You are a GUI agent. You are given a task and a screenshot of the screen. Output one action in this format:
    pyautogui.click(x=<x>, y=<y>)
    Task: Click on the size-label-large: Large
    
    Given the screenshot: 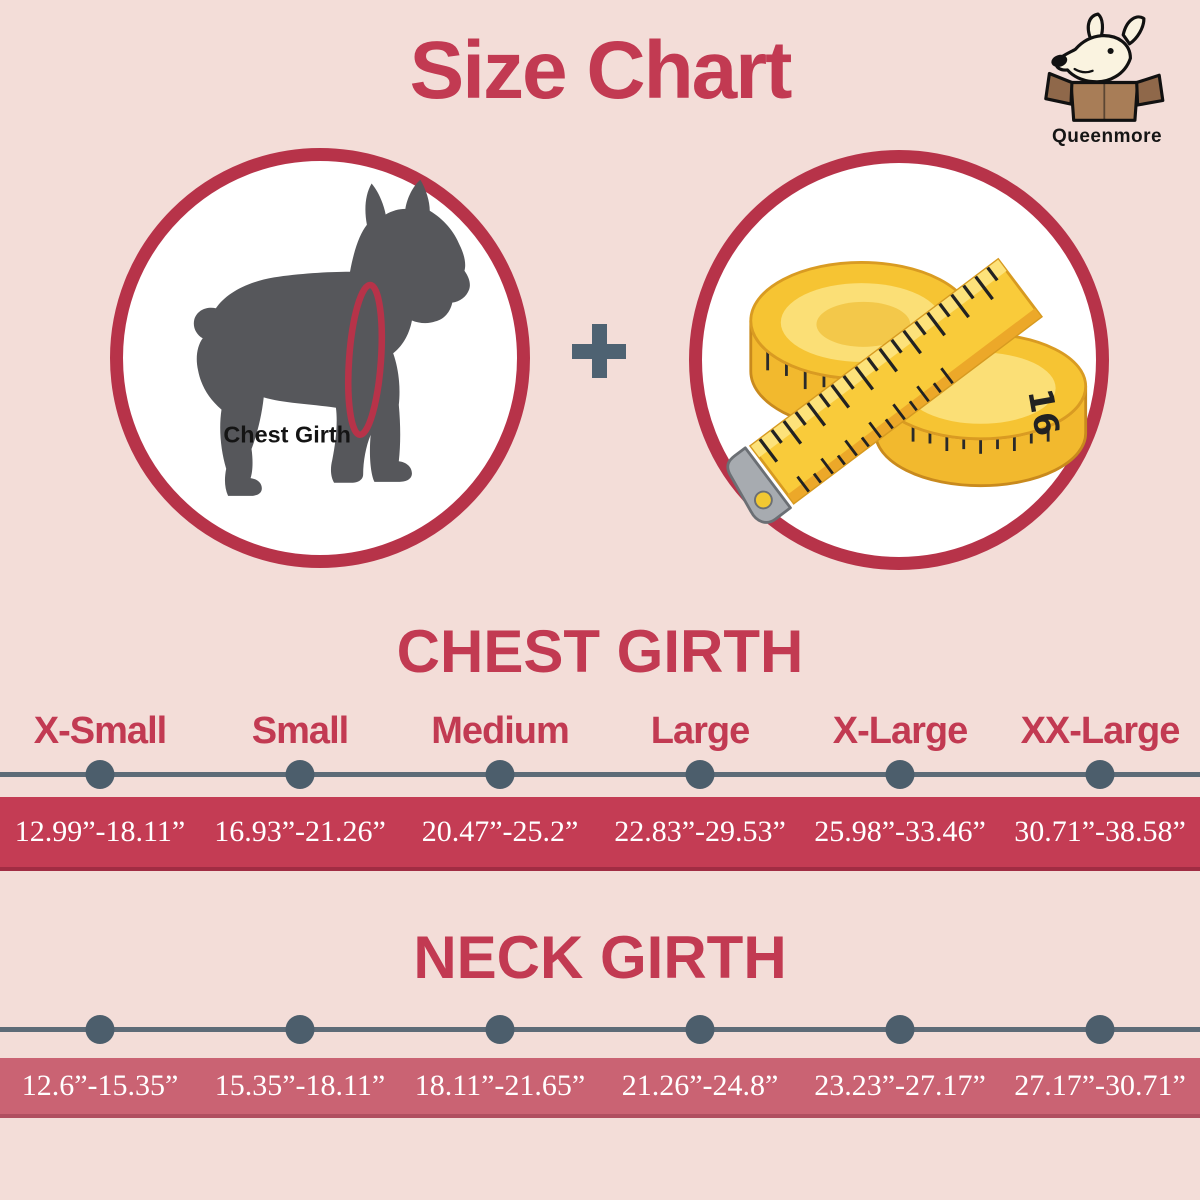 What is the action you would take?
    pyautogui.click(x=700, y=731)
    